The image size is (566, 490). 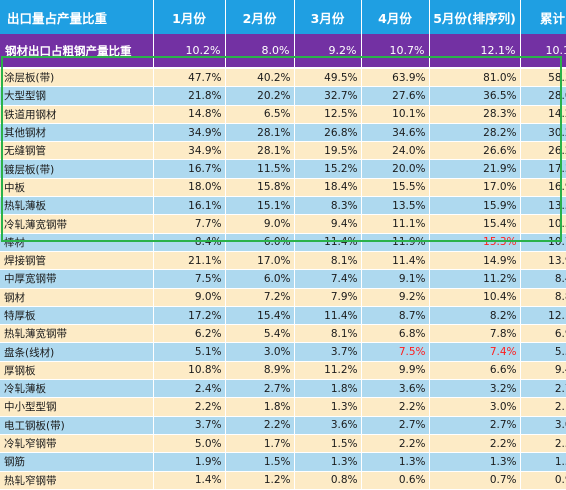 What do you see at coordinates (283, 242) in the screenshot?
I see `table-row: 棒材8.4%6.0%11.4%11.9%15.3%10.7%` at bounding box center [283, 242].